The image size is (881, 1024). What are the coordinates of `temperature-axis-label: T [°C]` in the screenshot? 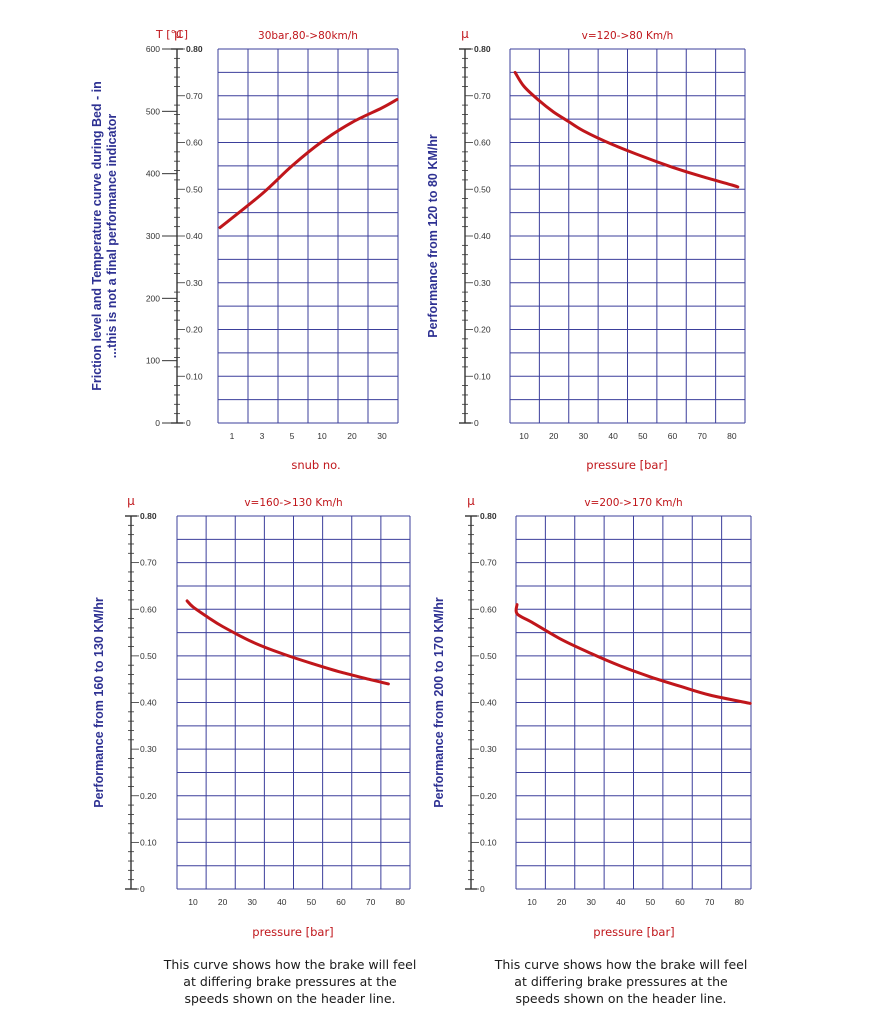 It's located at (171, 34).